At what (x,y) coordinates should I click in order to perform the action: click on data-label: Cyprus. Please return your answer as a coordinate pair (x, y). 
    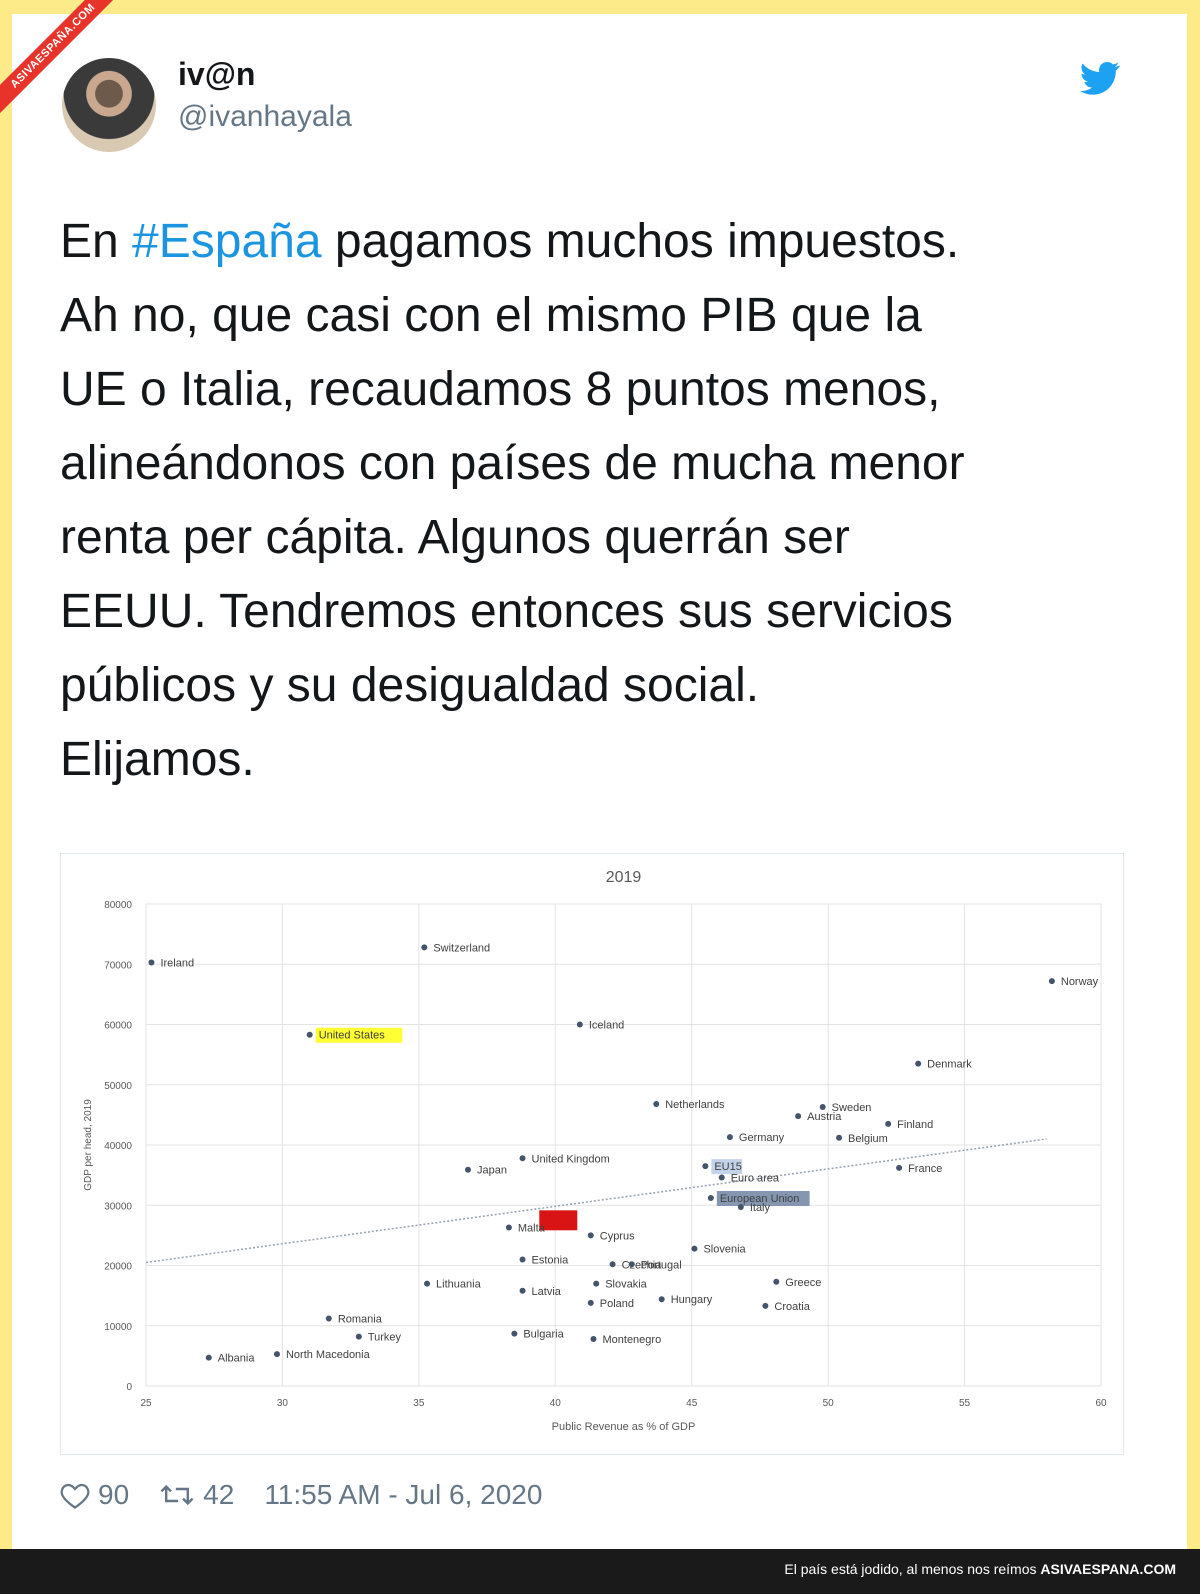
    Looking at the image, I should click on (617, 1236).